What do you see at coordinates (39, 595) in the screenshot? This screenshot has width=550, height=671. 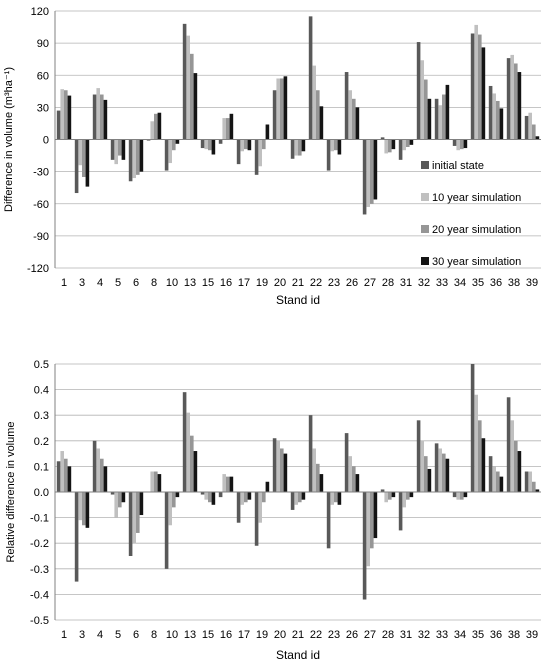 I see `y-tick-label: -0.4` at bounding box center [39, 595].